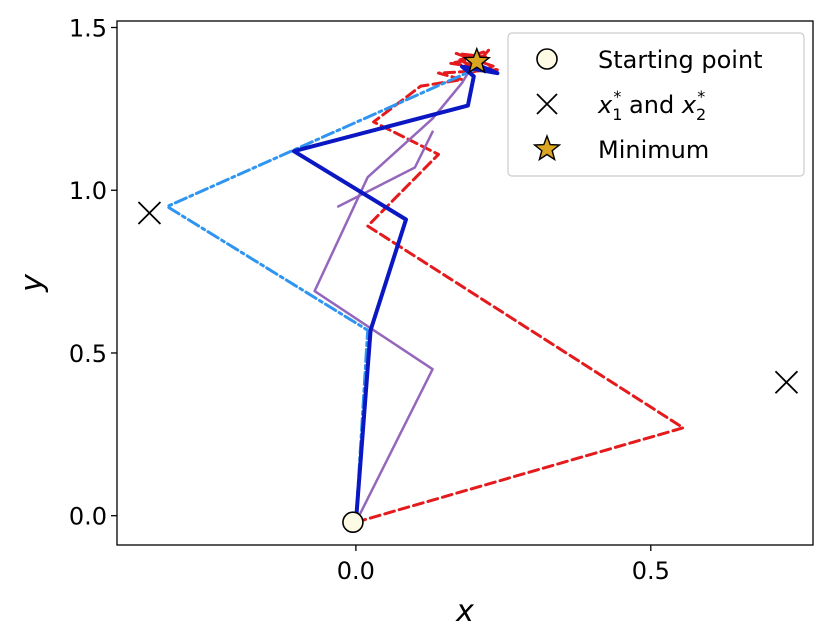 The height and width of the screenshot is (641, 830). What do you see at coordinates (547, 147) in the screenshot?
I see `legend-minimum-star-icon` at bounding box center [547, 147].